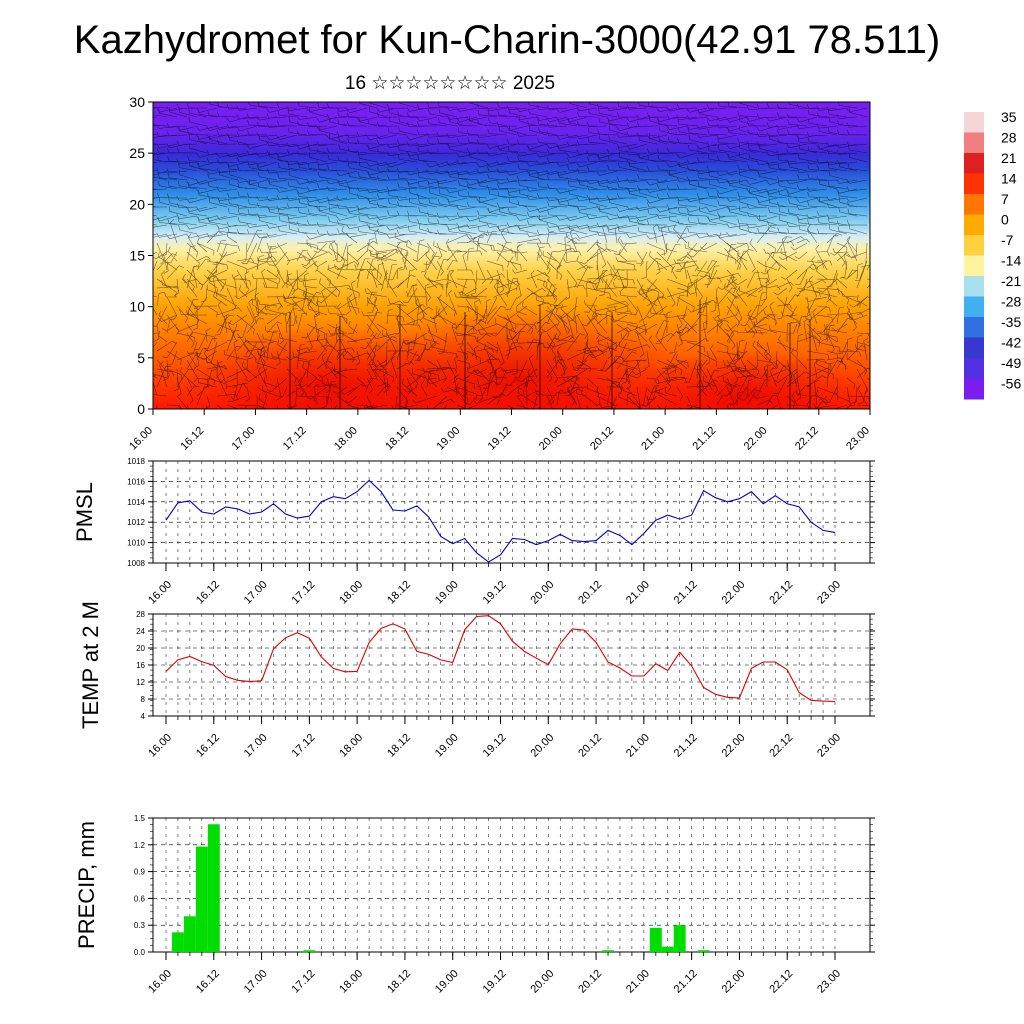  Describe the element at coordinates (140, 614) in the screenshot. I see `y-tick-label: 28` at that location.